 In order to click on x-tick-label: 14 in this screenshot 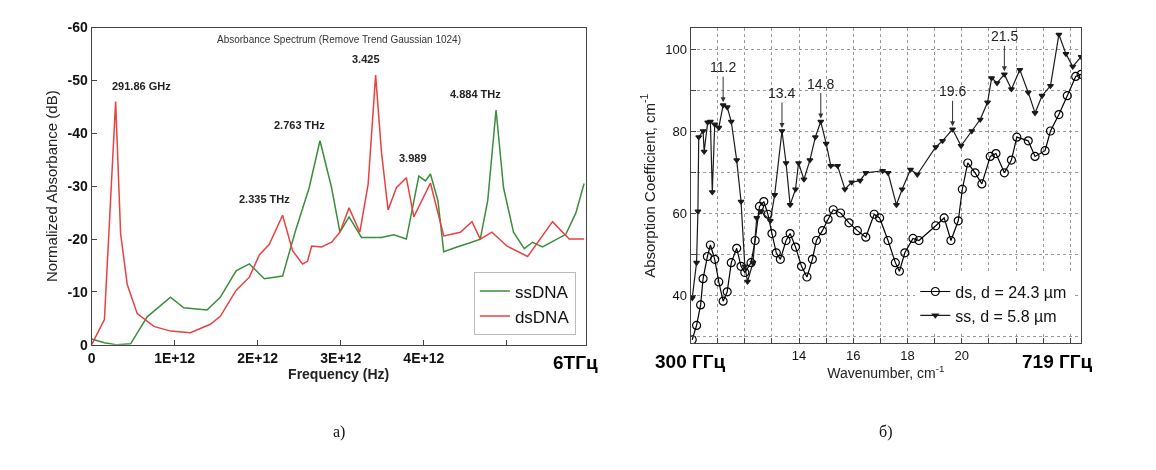, I will do `click(799, 355)`.